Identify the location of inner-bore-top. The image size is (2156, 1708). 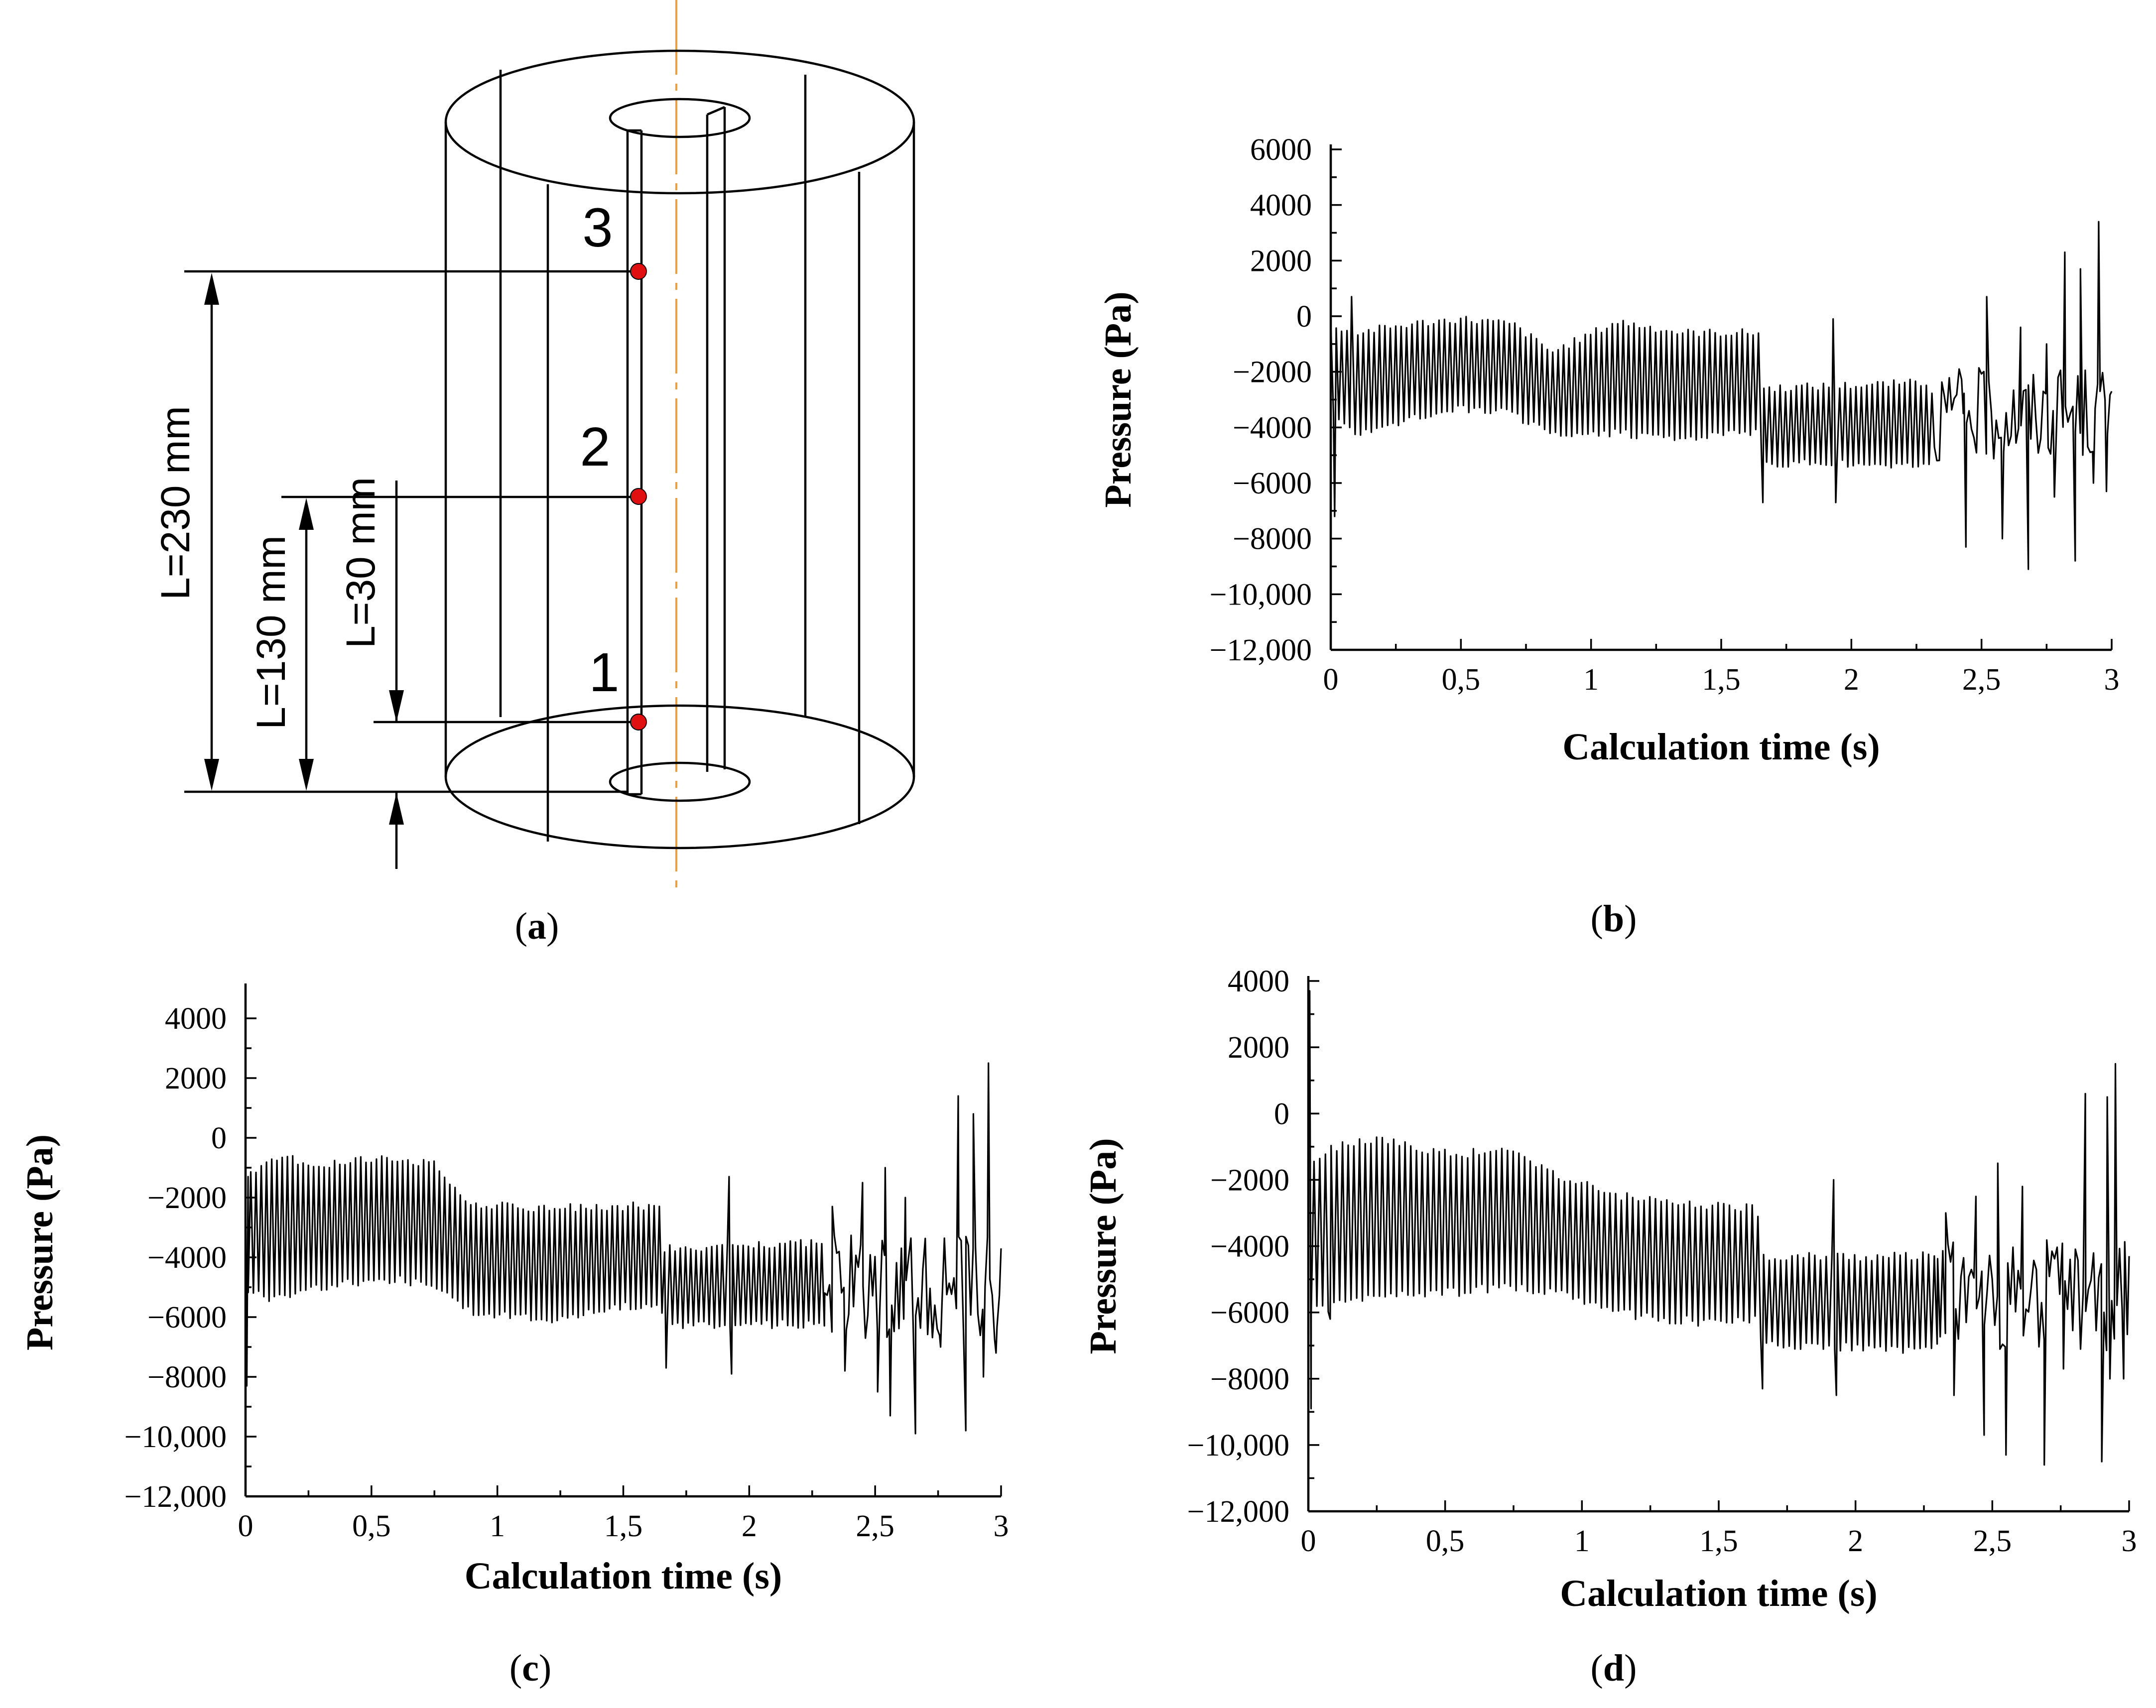
(680, 118).